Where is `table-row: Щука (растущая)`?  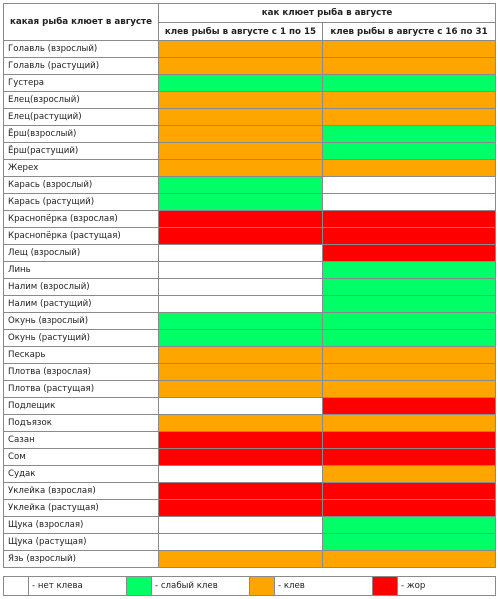 table-row: Щука (растущая) is located at coordinates (249, 542).